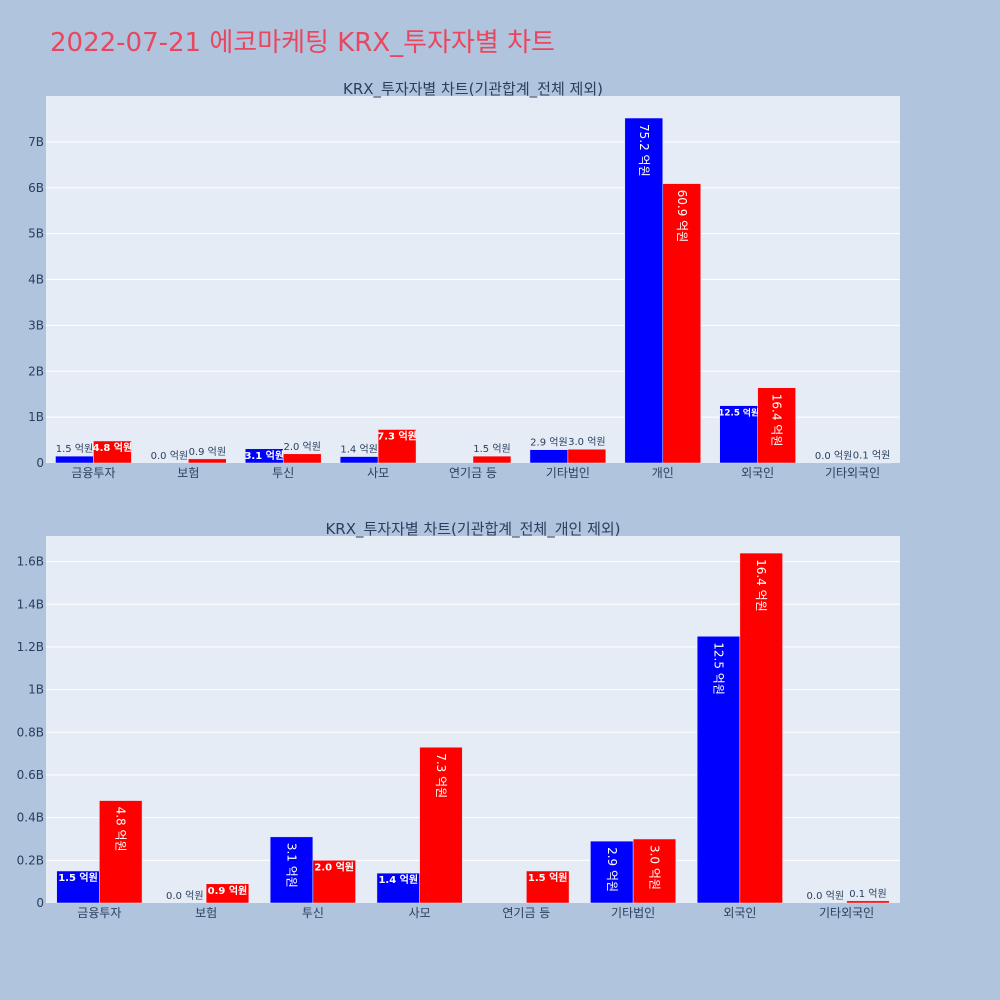 This screenshot has width=1000, height=1000. What do you see at coordinates (30, 562) in the screenshot?
I see `y-tick-label: 1.6B` at bounding box center [30, 562].